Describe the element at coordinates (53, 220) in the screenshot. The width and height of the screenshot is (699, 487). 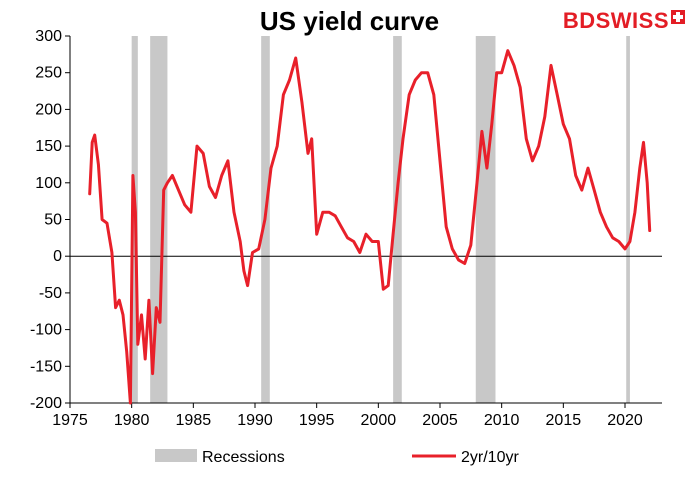
I see `y-tick-label: 50` at that location.